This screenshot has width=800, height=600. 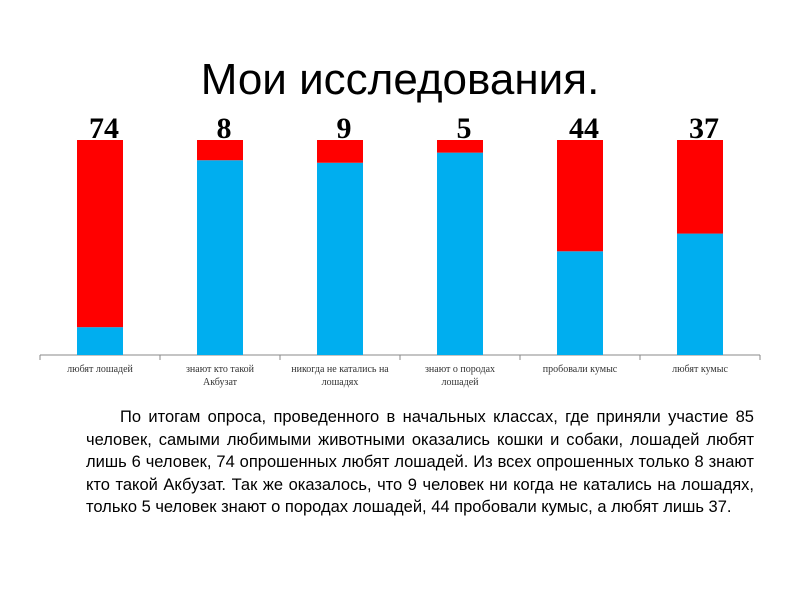 I want to click on category-label: Акбузат, so click(x=220, y=382).